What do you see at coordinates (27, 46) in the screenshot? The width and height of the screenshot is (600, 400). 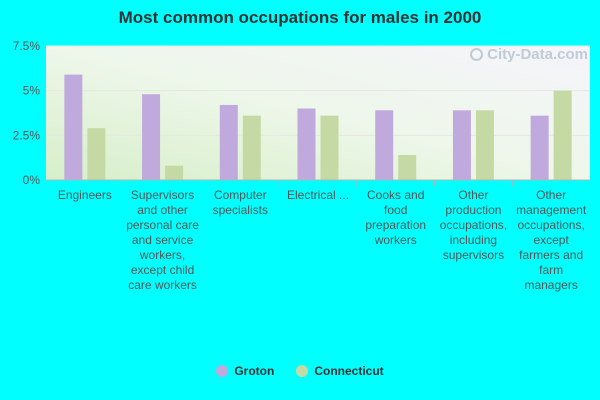 I see `y-tick-label: 7.5%` at bounding box center [27, 46].